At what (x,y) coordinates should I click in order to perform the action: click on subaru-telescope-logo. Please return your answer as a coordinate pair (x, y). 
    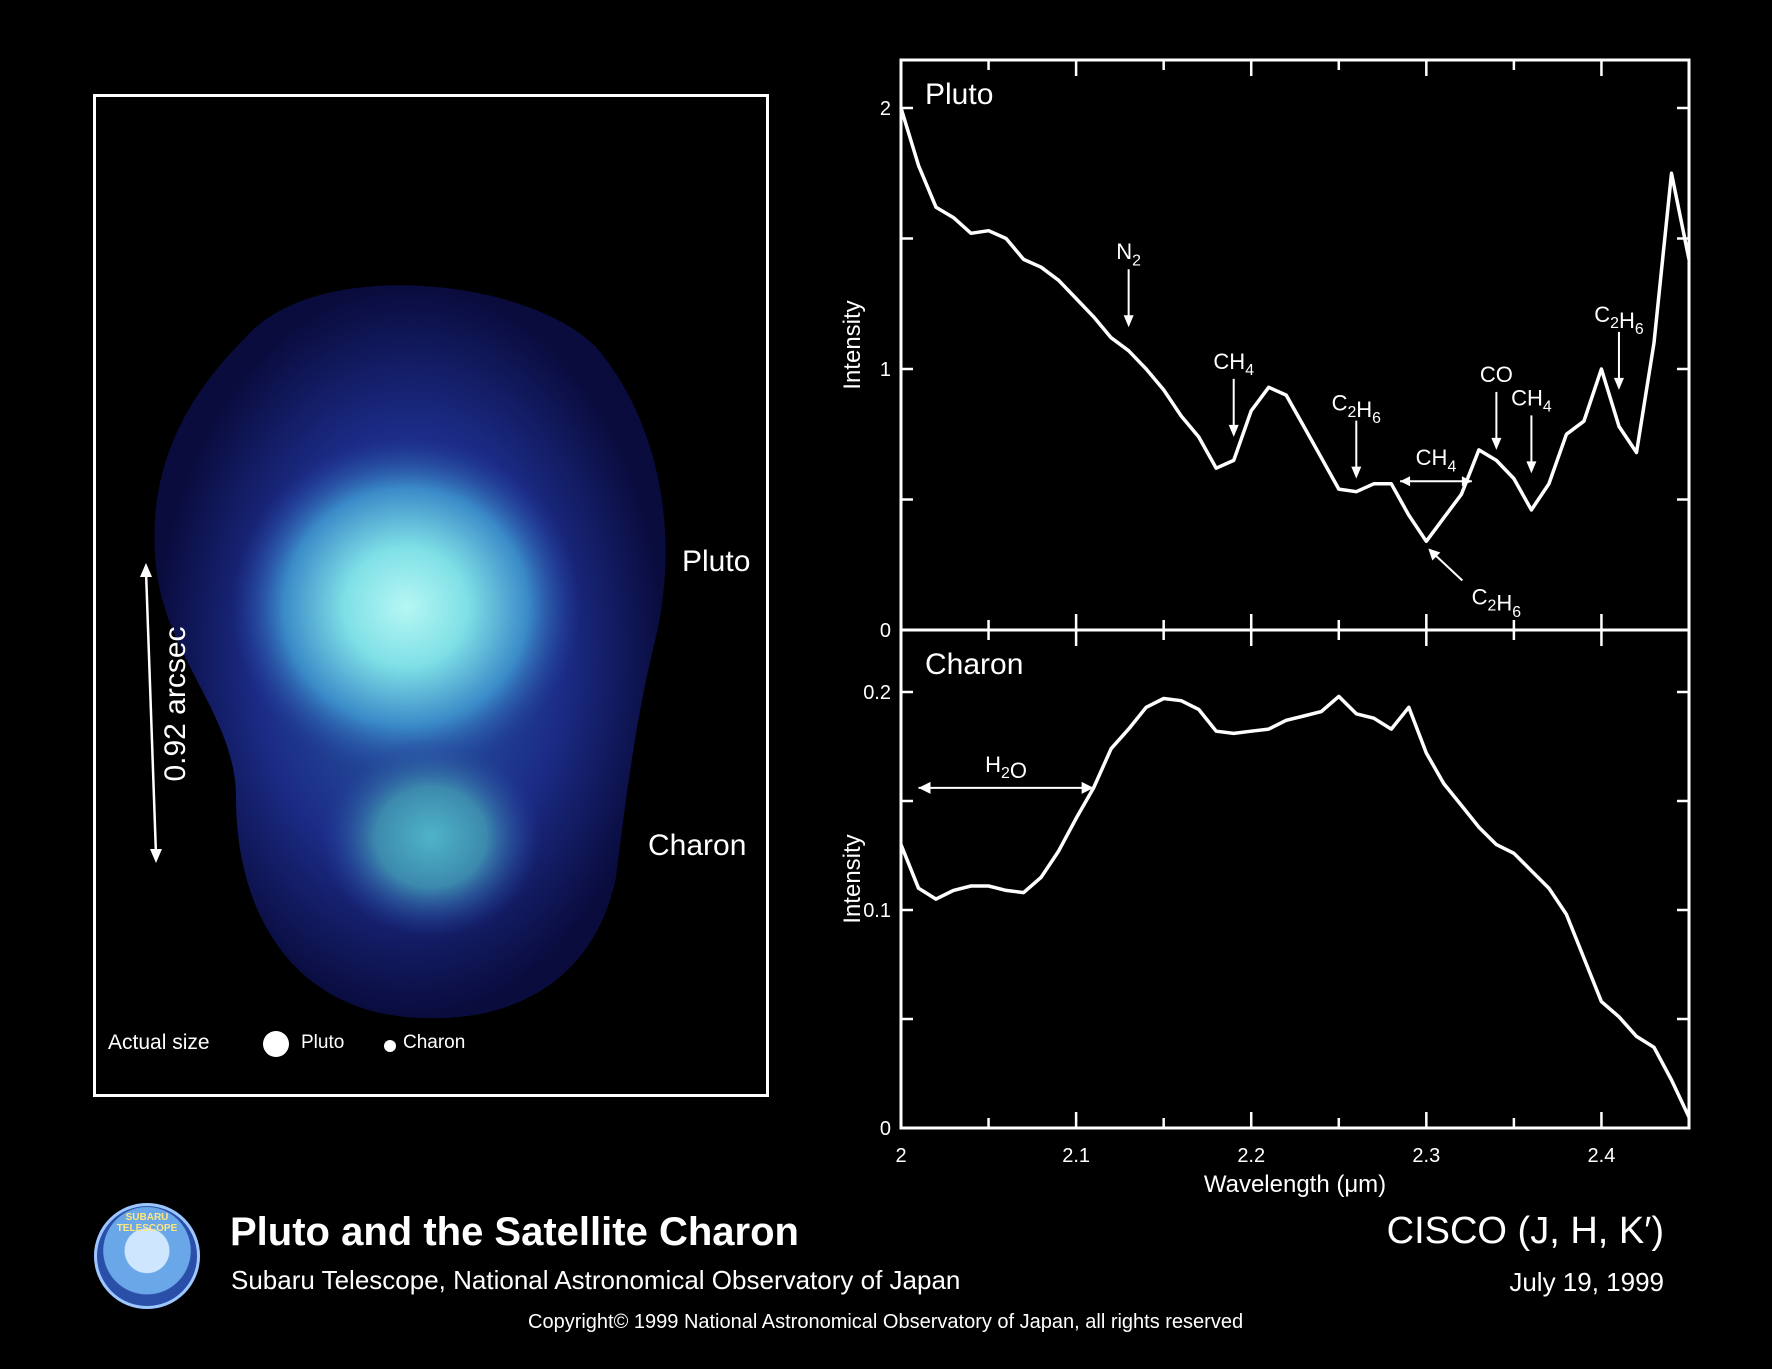
    Looking at the image, I should click on (147, 1256).